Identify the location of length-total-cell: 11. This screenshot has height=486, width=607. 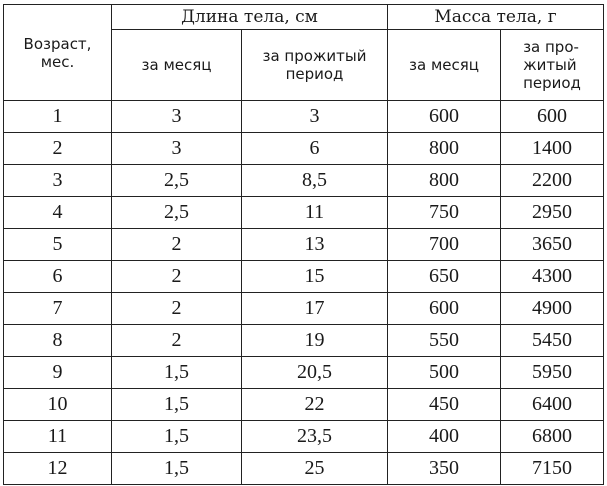
(314, 212).